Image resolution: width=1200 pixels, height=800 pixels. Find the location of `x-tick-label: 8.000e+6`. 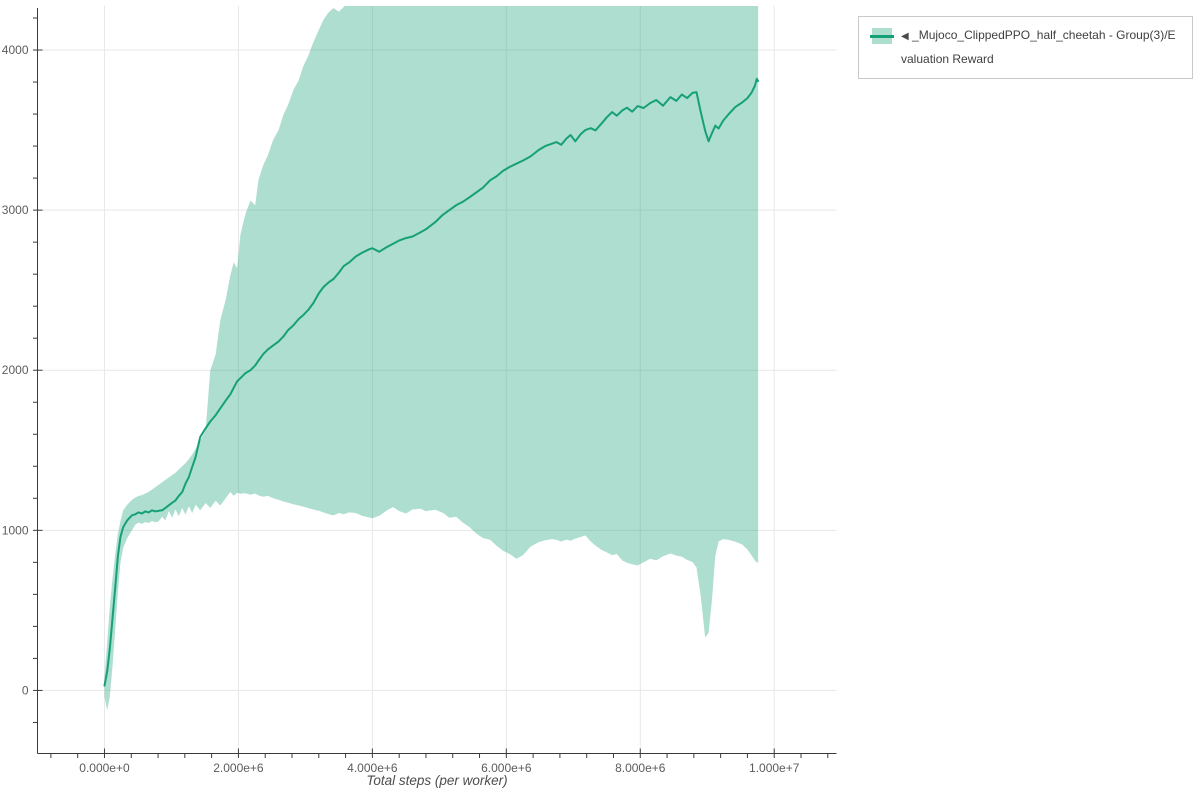

x-tick-label: 8.000e+6 is located at coordinates (640, 768).